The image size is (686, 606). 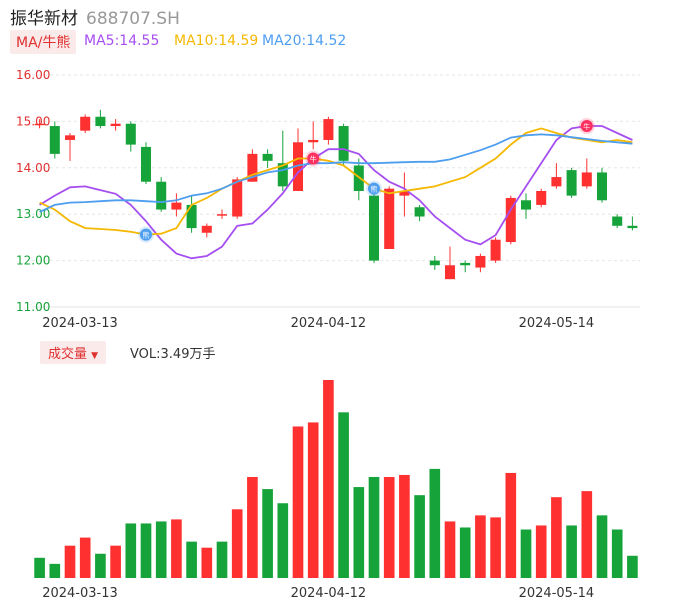 I want to click on date-tick-label: 2024-03-13, so click(x=80, y=323).